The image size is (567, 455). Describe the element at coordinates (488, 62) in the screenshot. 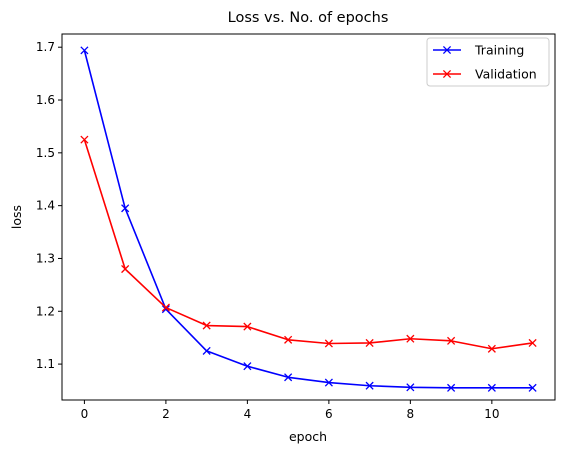

I see `legend: Training Validation` at that location.